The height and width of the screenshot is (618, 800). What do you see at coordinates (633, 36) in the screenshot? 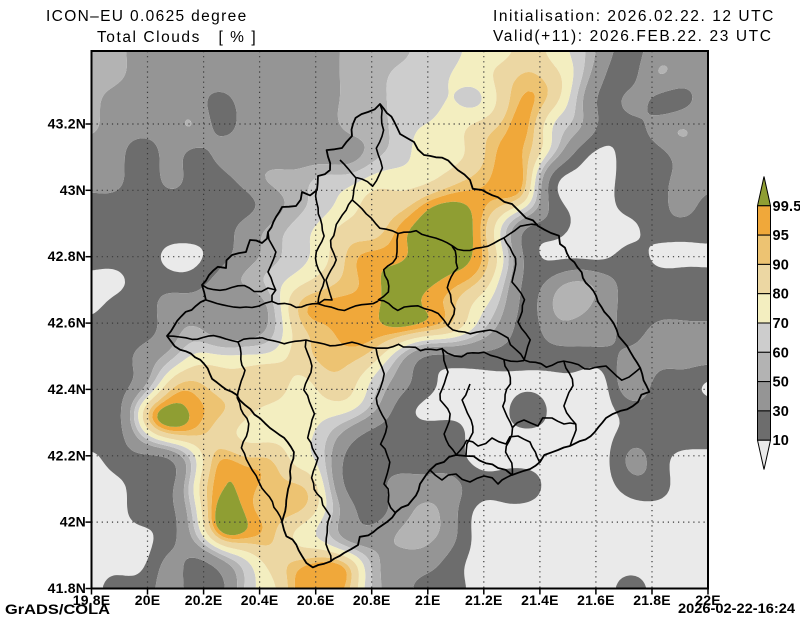
I see `svg-text:Valid(+11): 2026.FEB.22. 23 UT: Valid(+11): 2026.FEB.22. 23 UTC` at bounding box center [633, 36].